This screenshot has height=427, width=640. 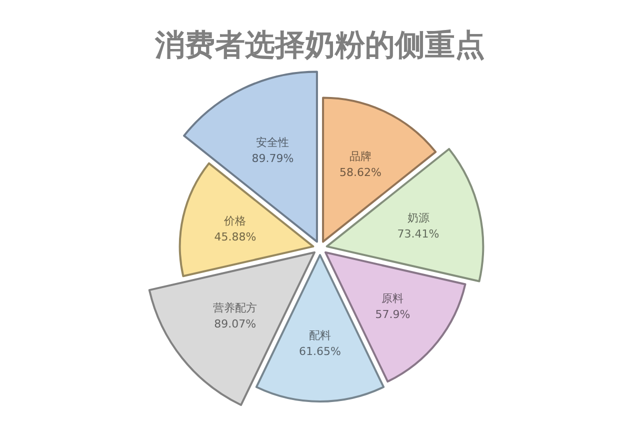 I want to click on data-label: 57.9%, so click(x=392, y=314).